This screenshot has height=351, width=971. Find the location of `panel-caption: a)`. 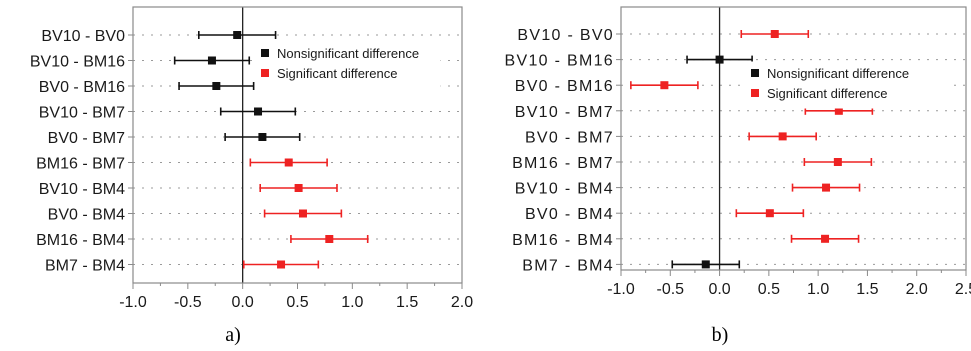

panel-caption: a) is located at coordinates (233, 335).